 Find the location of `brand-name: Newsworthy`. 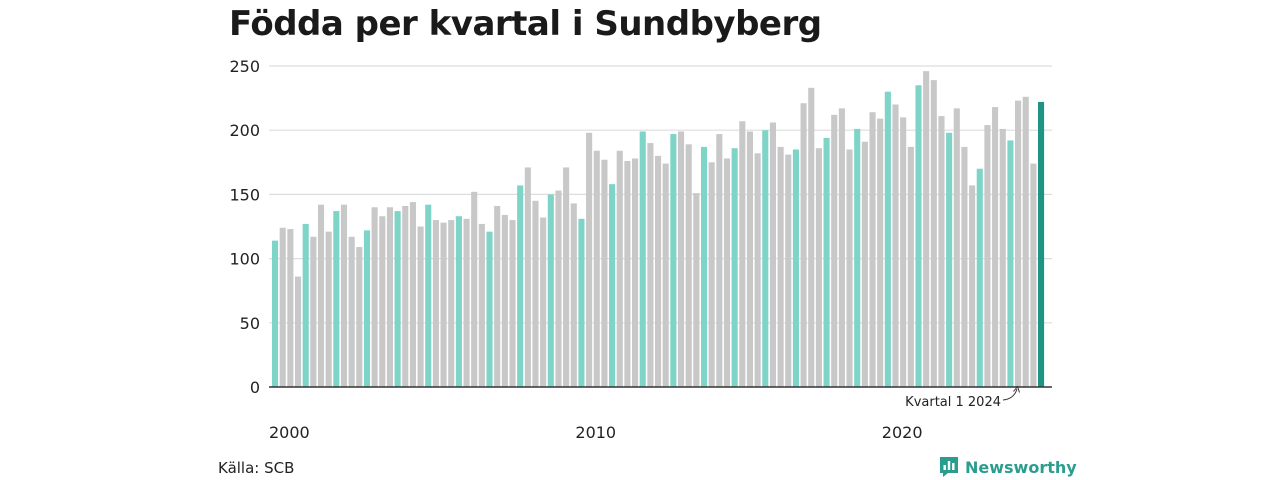

brand-name: Newsworthy is located at coordinates (1021, 467).